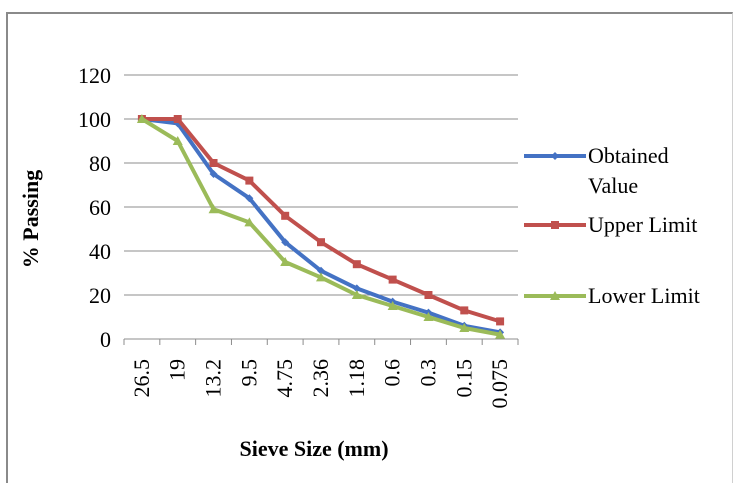  I want to click on legend-item: Obtained Value, so click(596, 170).